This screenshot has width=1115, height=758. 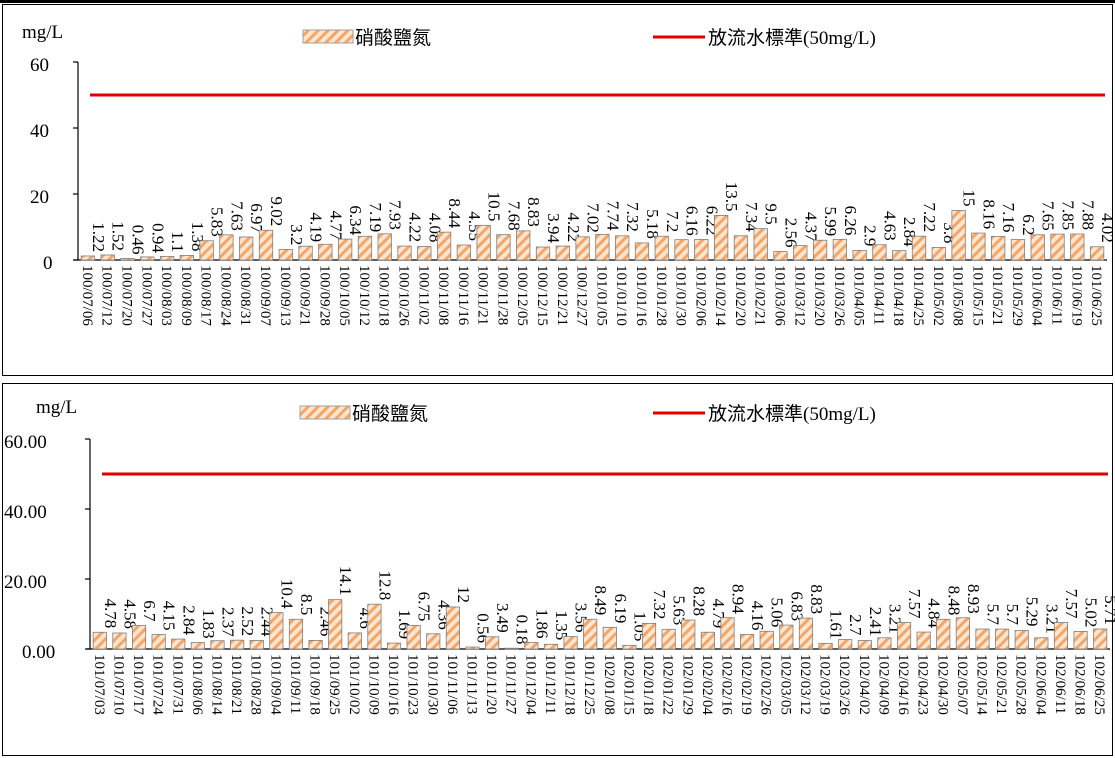 What do you see at coordinates (286, 594) in the screenshot?
I see `data-label: 10.4` at bounding box center [286, 594].